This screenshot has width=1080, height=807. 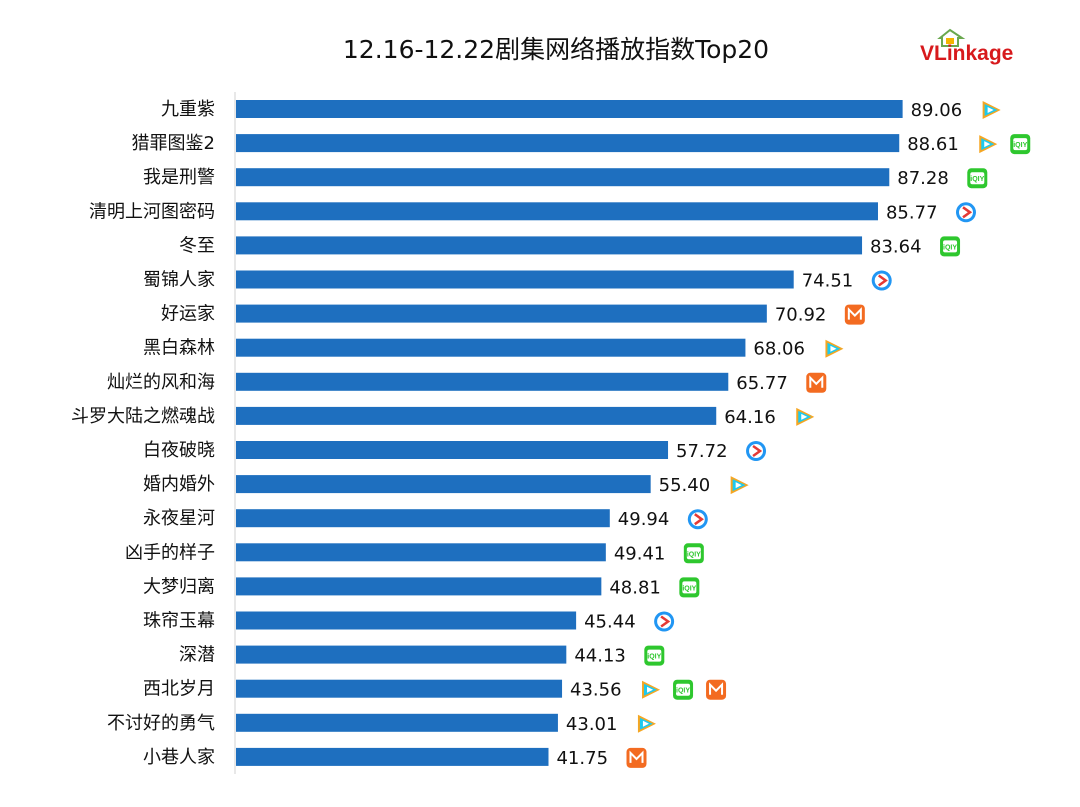 What do you see at coordinates (596, 690) in the screenshot?
I see `value-label: 43.56` at bounding box center [596, 690].